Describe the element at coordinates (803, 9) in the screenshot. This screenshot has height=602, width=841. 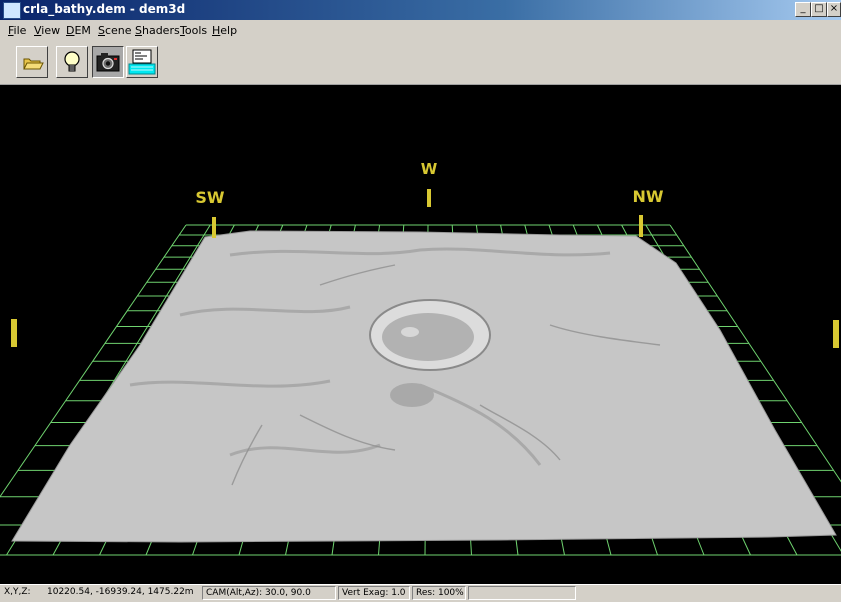
I see `minimize-button: _` at that location.